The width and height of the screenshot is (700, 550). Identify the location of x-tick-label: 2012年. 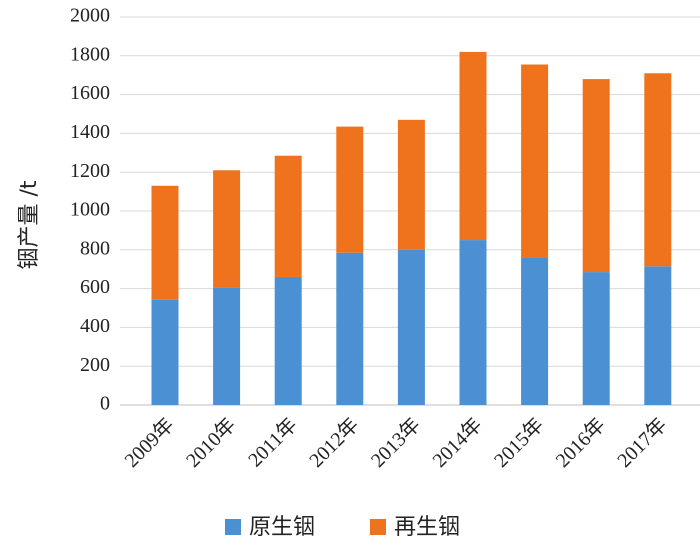
(334, 442).